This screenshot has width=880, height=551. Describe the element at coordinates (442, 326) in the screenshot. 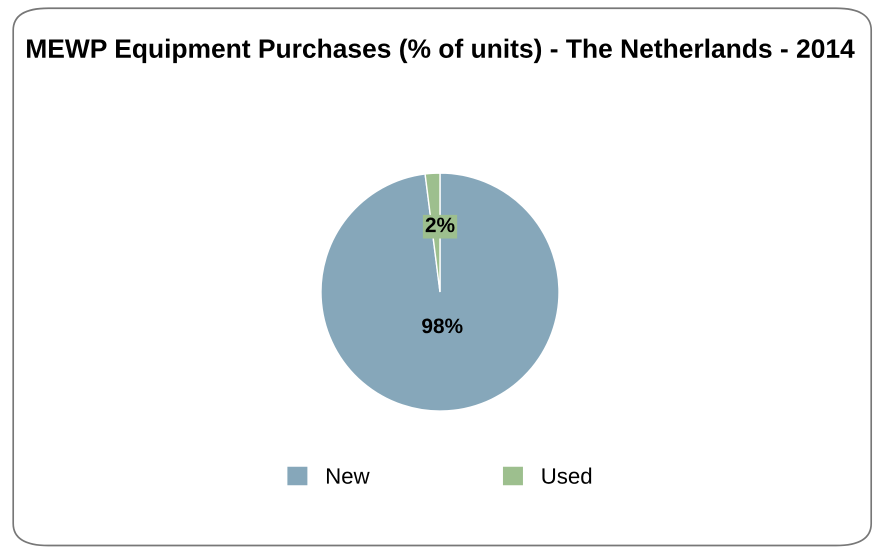

I see `data-label: 98%` at that location.